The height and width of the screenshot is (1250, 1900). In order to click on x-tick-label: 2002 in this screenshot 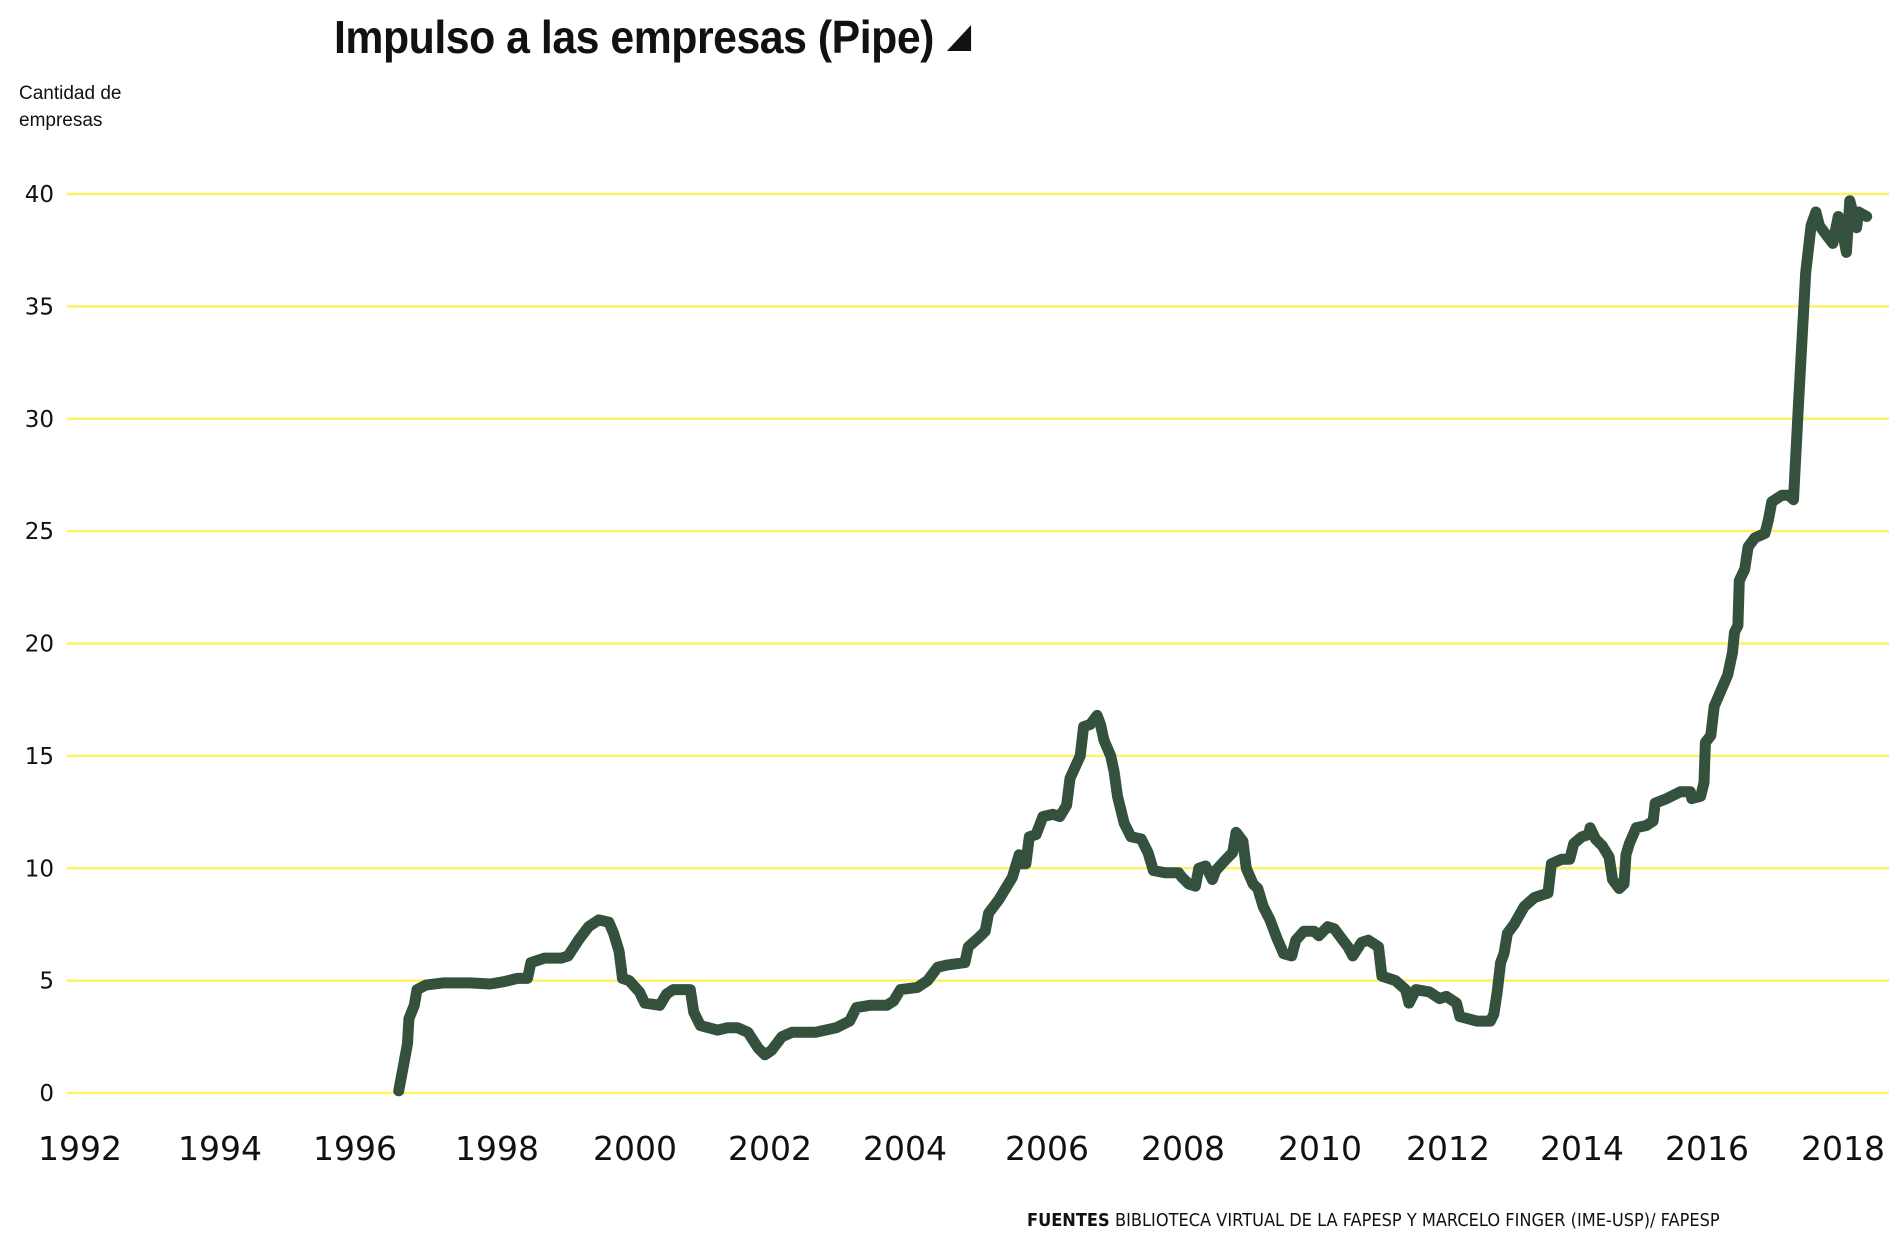, I will do `click(770, 1148)`.